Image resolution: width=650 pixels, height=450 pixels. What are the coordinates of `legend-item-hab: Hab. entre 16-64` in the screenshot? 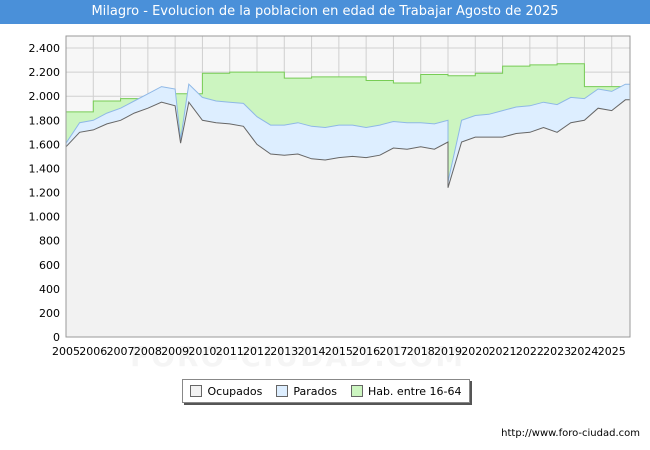 It's located at (406, 391).